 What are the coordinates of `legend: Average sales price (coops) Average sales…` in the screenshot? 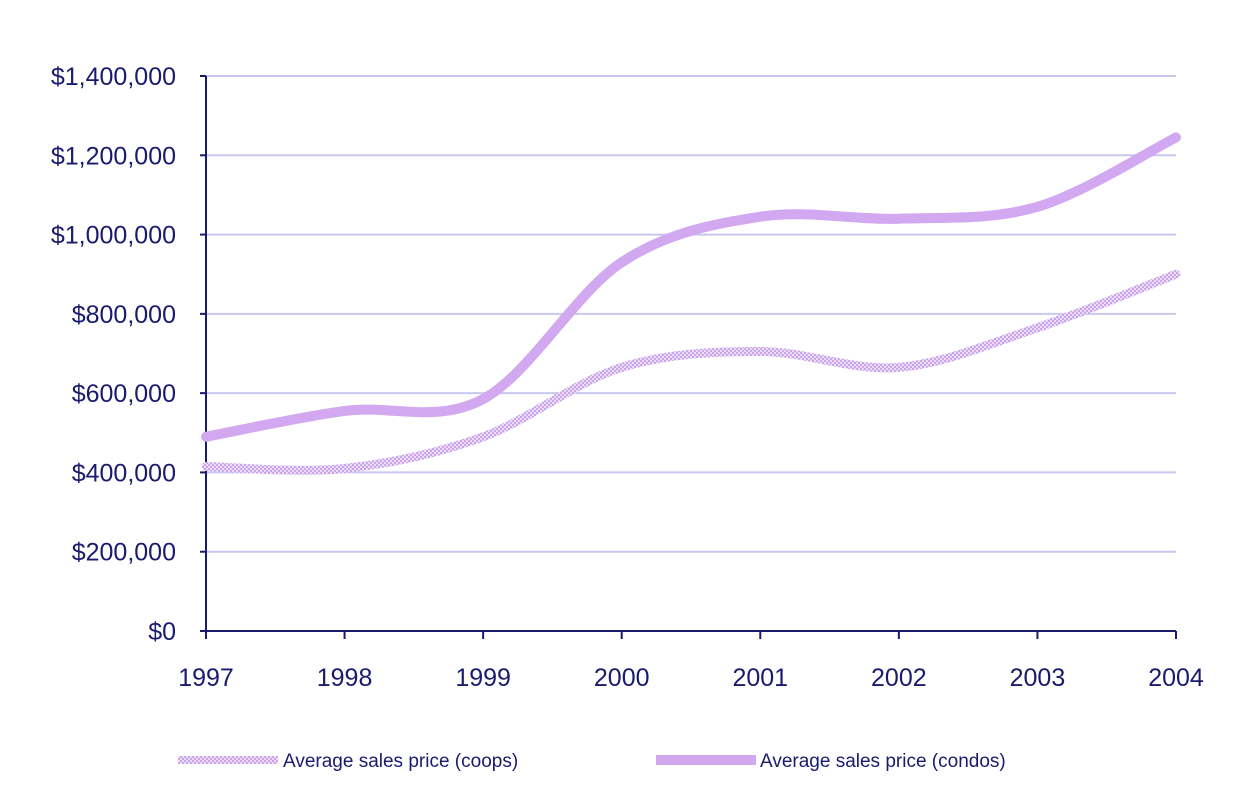 It's located at (592, 761).